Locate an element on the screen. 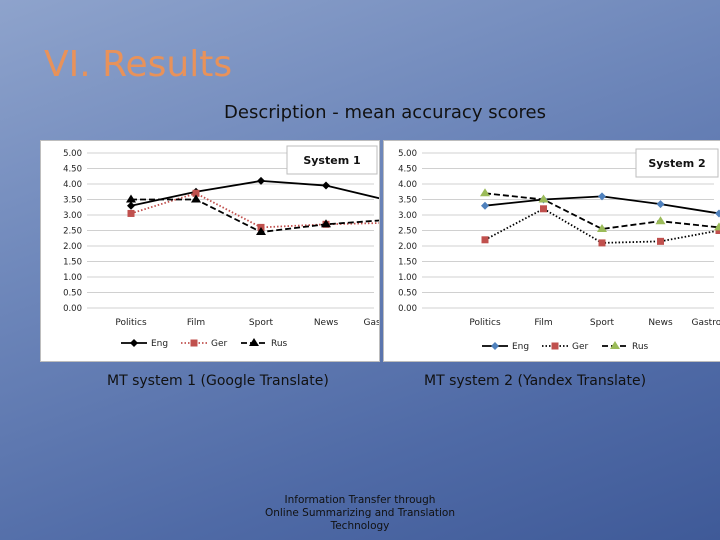 Image resolution: width=720 pixels, height=540 pixels. chart-title: System 2 is located at coordinates (676, 163).